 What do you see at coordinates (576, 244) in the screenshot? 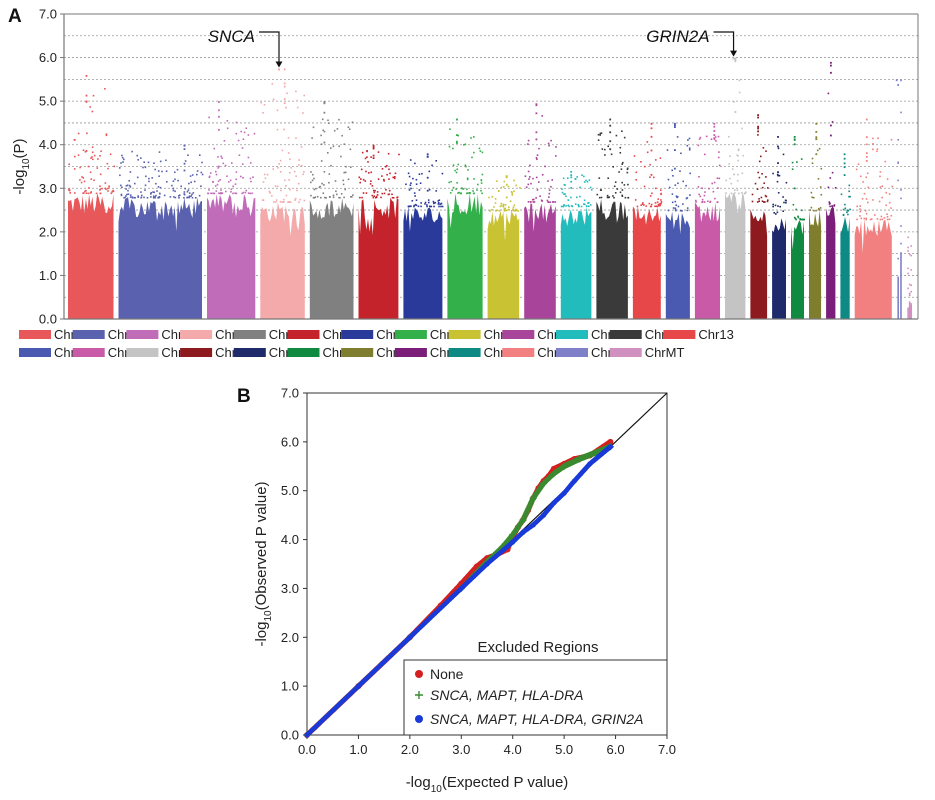
I see `chromosome-chr11` at bounding box center [576, 244].